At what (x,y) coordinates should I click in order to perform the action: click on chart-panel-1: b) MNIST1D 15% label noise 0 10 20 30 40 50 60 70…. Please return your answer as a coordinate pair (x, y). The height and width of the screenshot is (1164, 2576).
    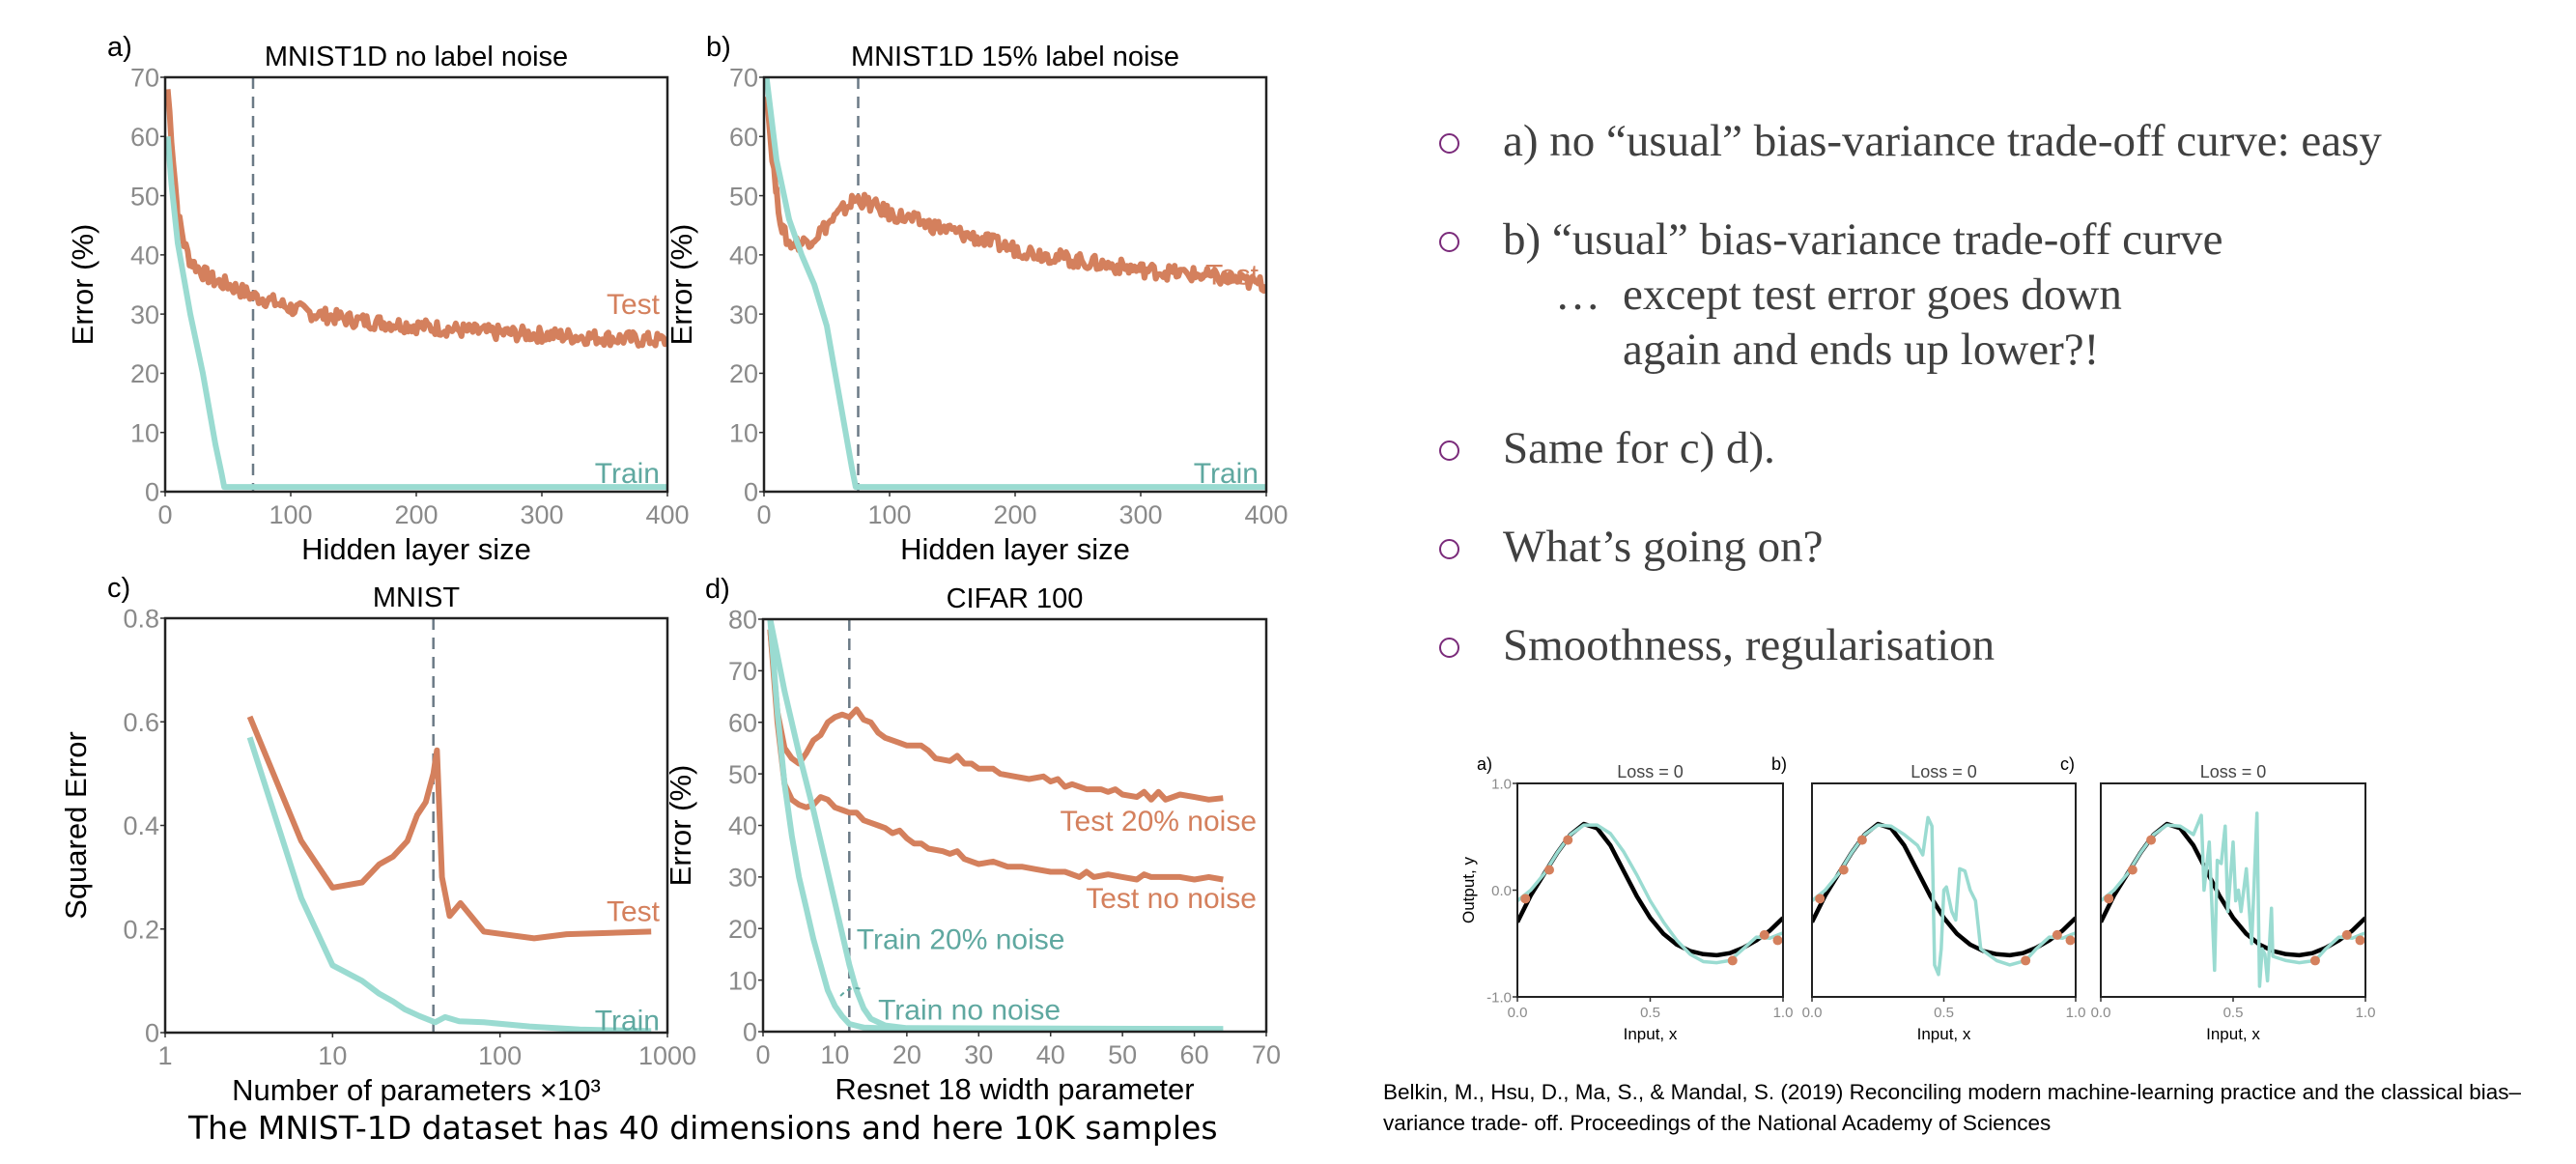
    Looking at the image, I should click on (976, 299).